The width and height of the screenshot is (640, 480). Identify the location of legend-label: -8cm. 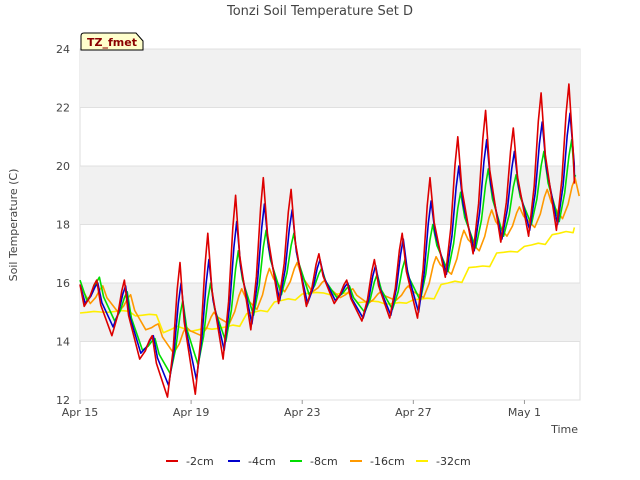
(324, 461).